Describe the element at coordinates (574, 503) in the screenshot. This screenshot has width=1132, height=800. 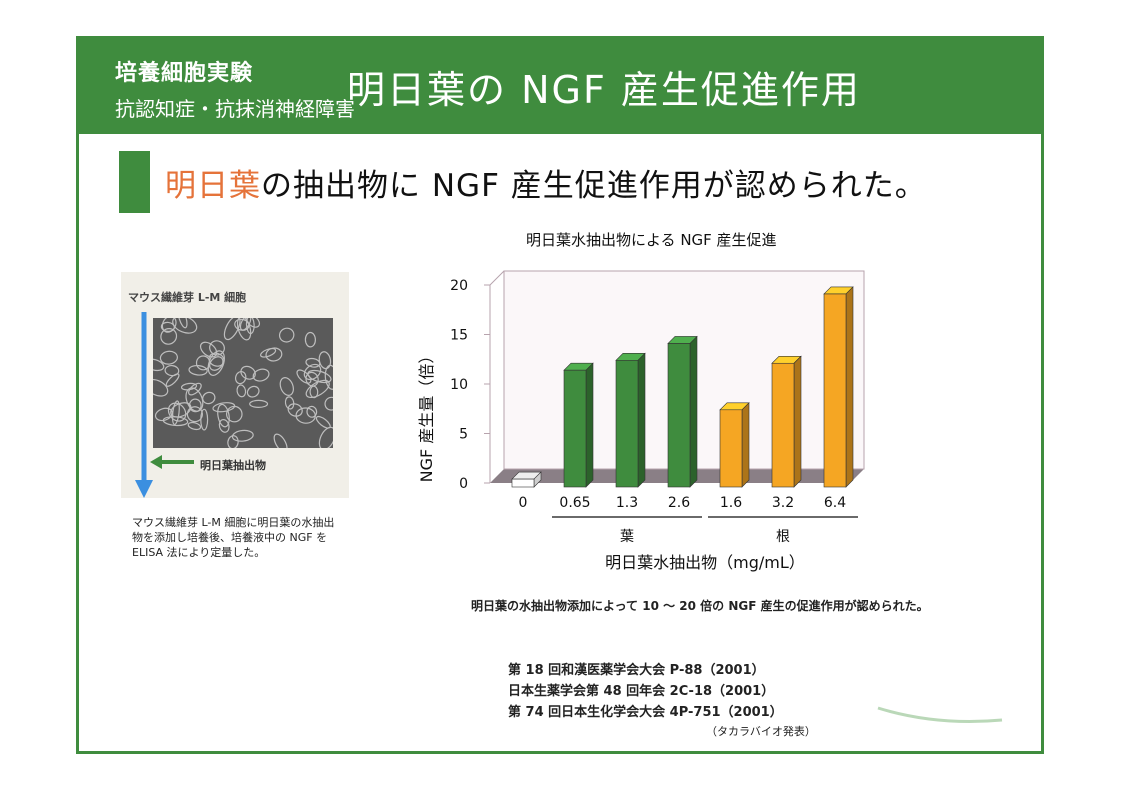
I see `x-tick-label: 0.65` at that location.